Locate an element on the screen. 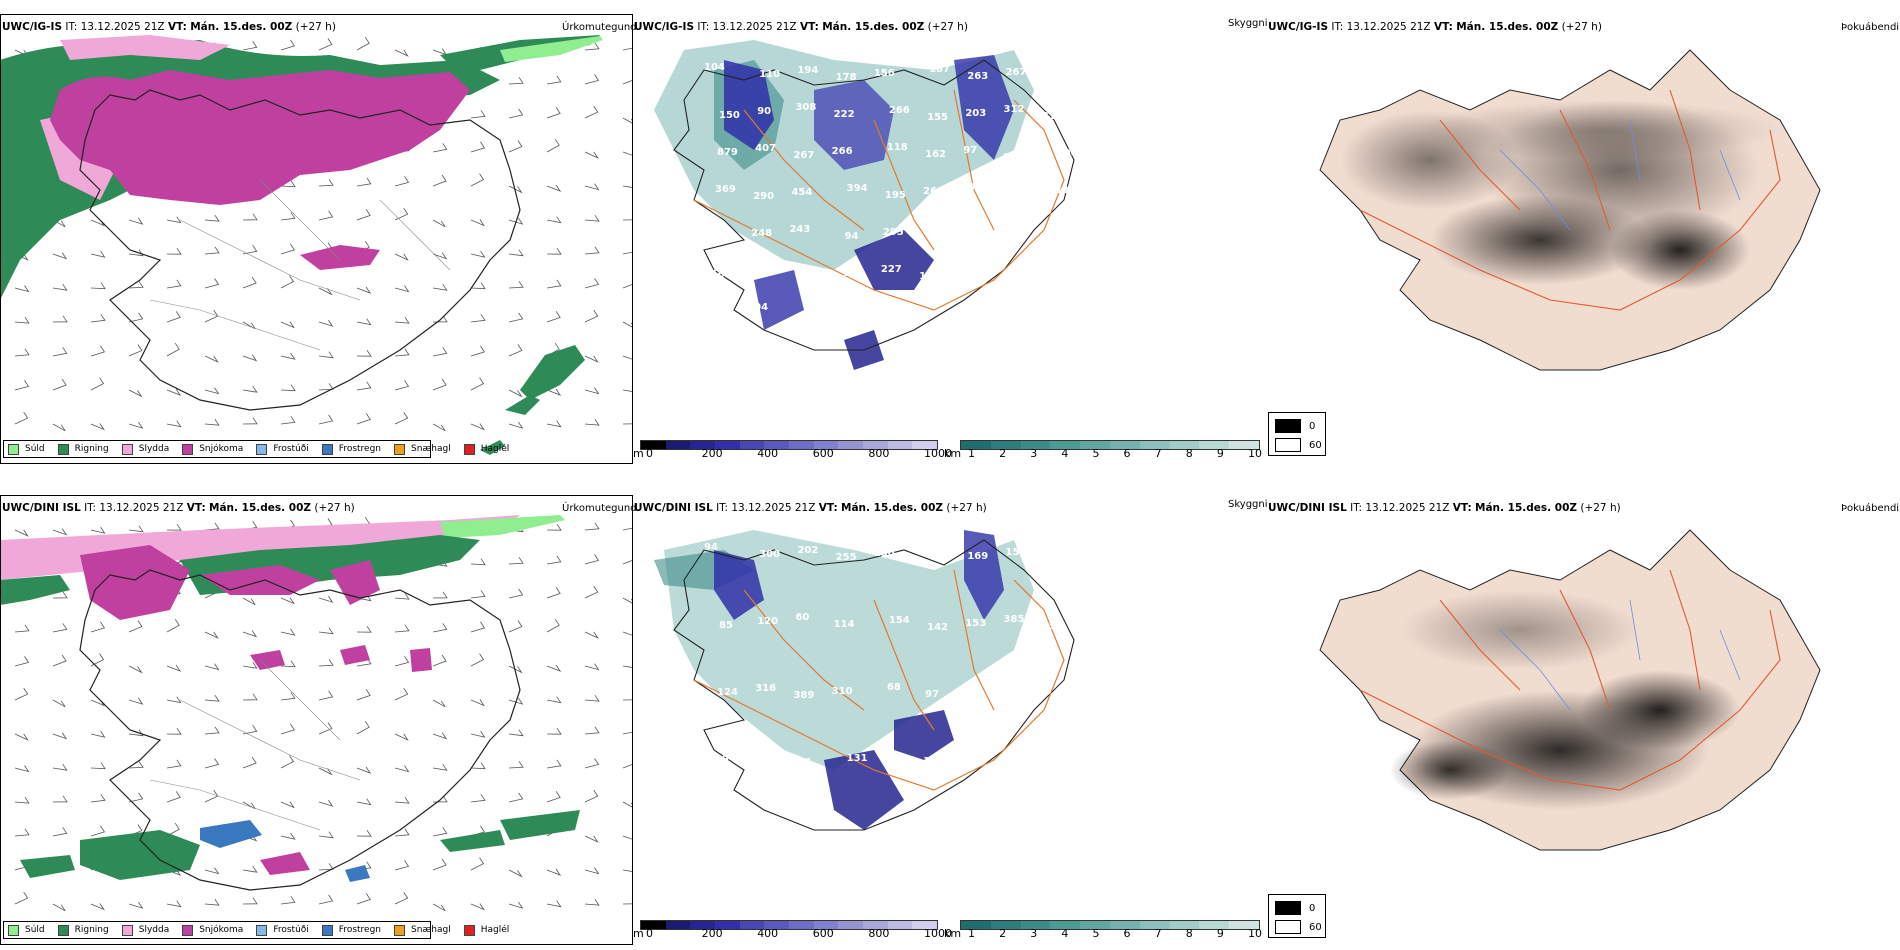  snowdepth-value-label: 99 is located at coordinates (722, 759).